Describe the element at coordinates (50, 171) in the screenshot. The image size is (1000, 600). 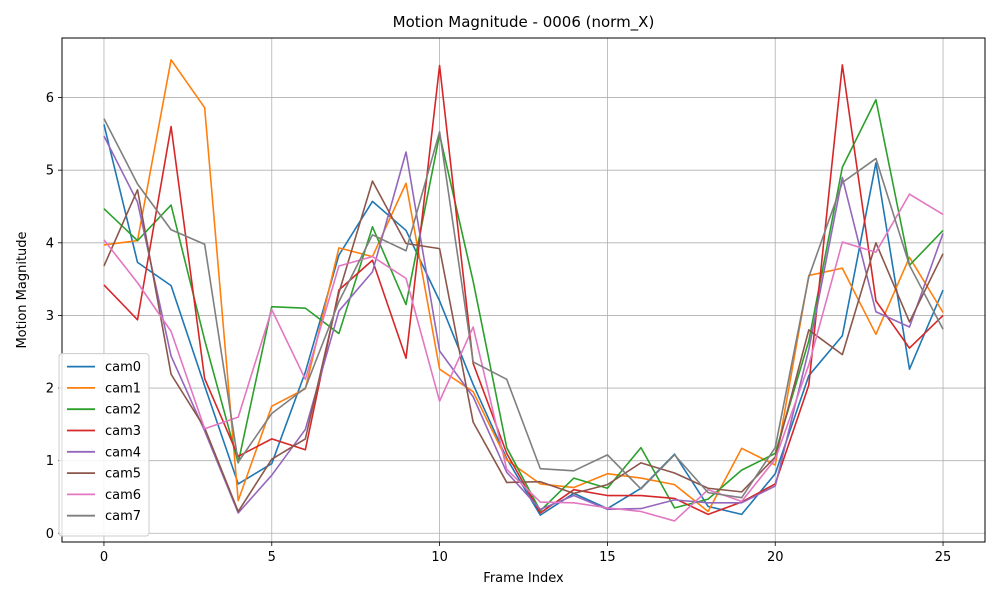
I see `y-tick-label: 5` at that location.